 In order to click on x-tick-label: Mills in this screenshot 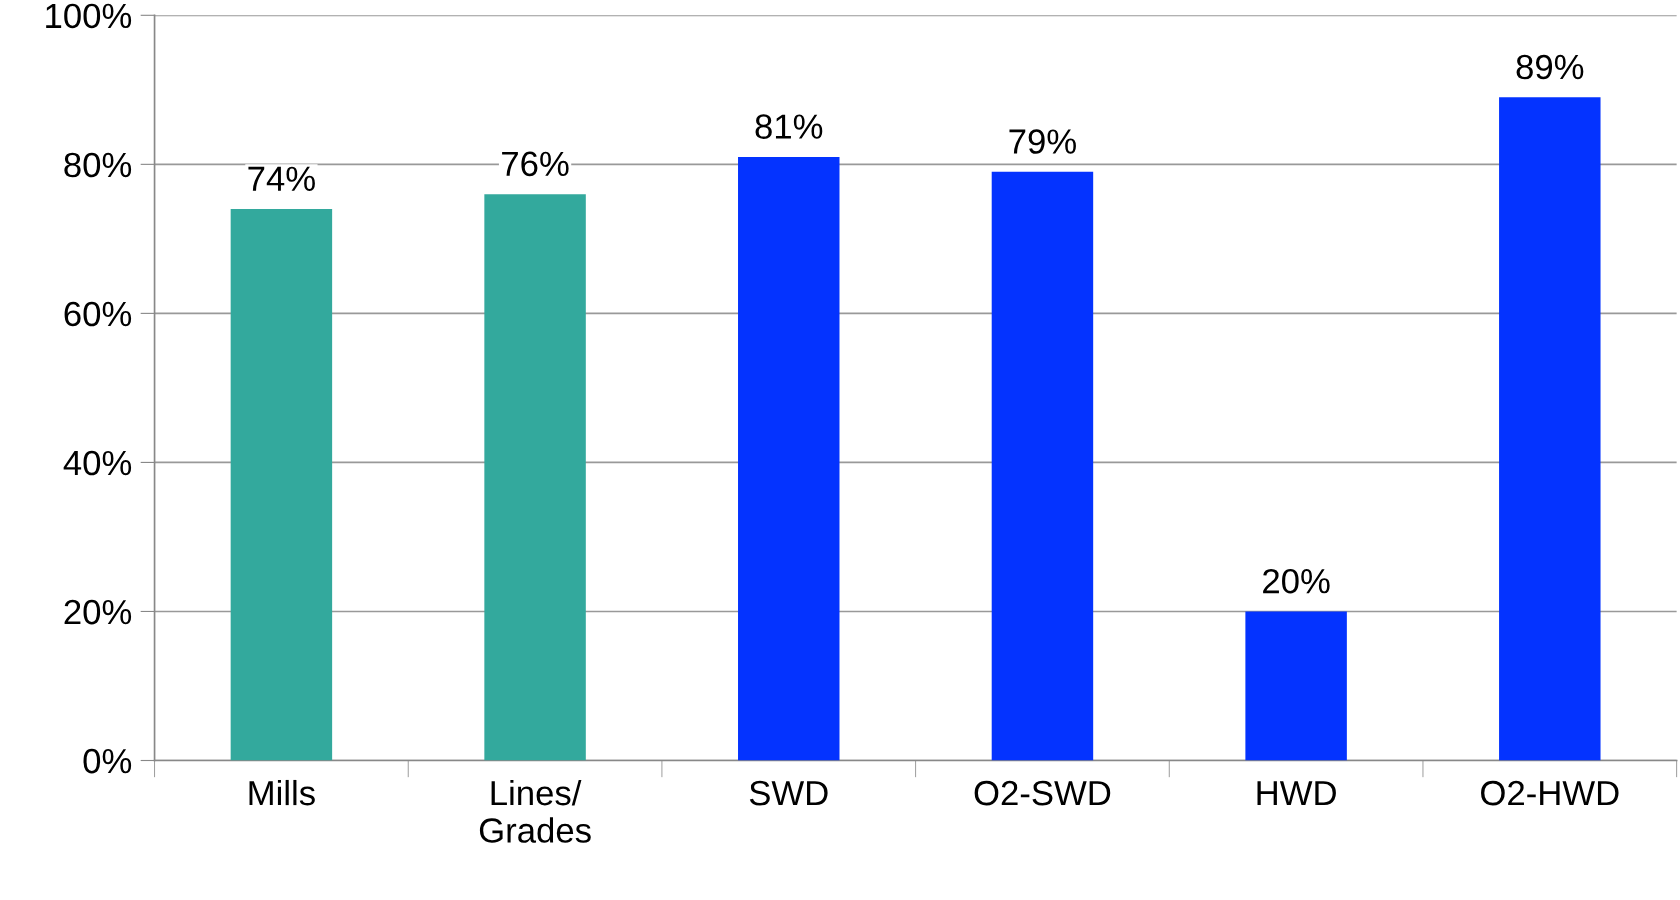, I will do `click(282, 792)`.